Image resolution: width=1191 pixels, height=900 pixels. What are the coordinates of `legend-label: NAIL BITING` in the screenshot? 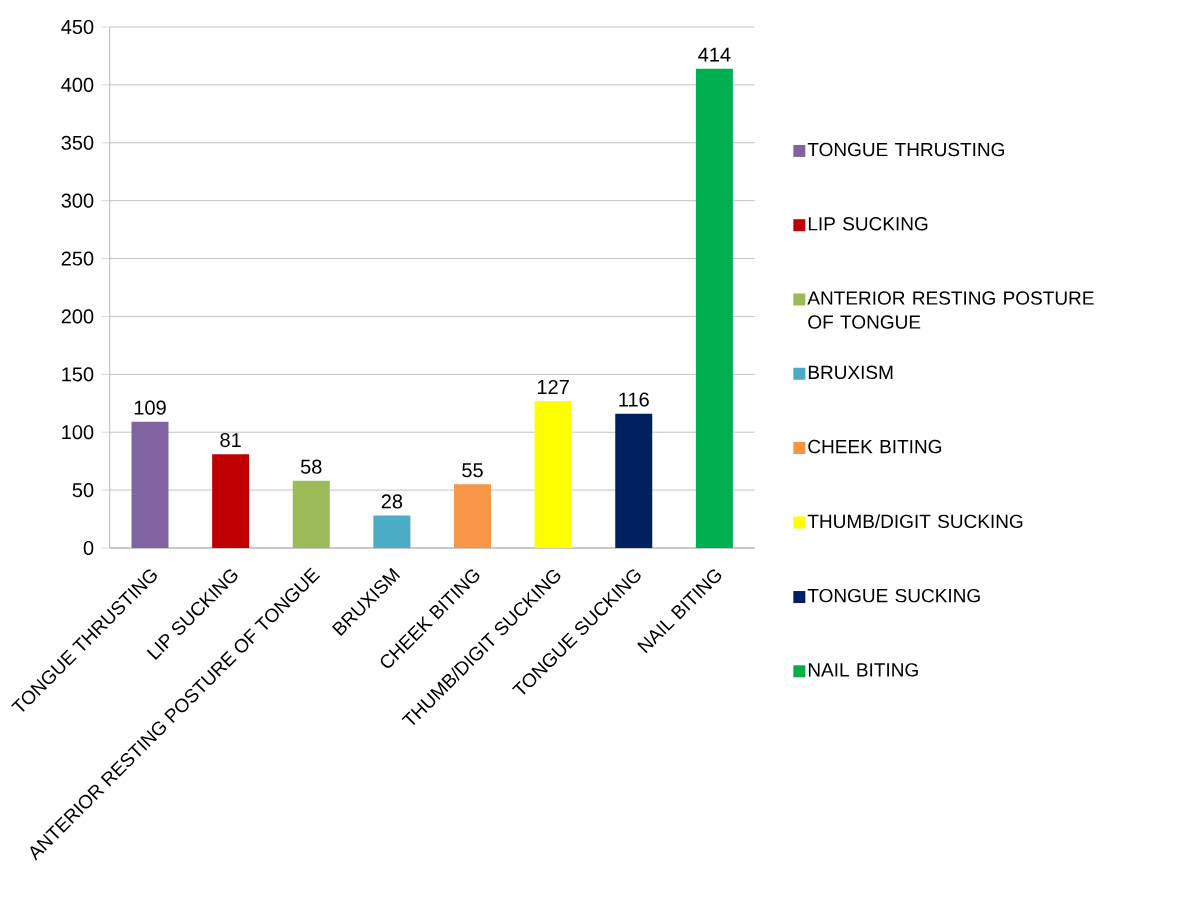 It's located at (863, 670).